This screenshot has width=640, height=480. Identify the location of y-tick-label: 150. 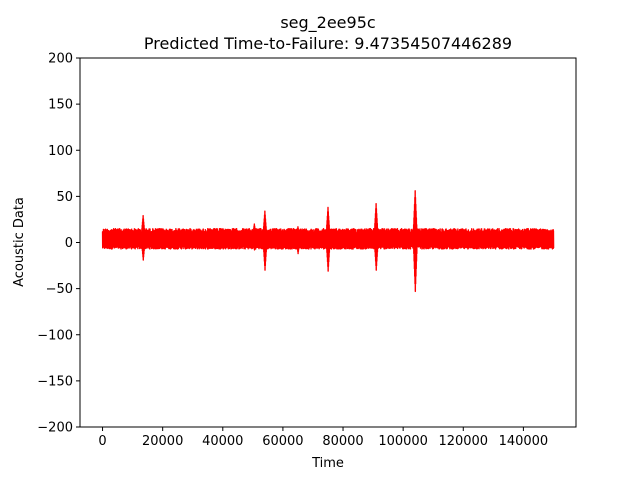
(60, 105).